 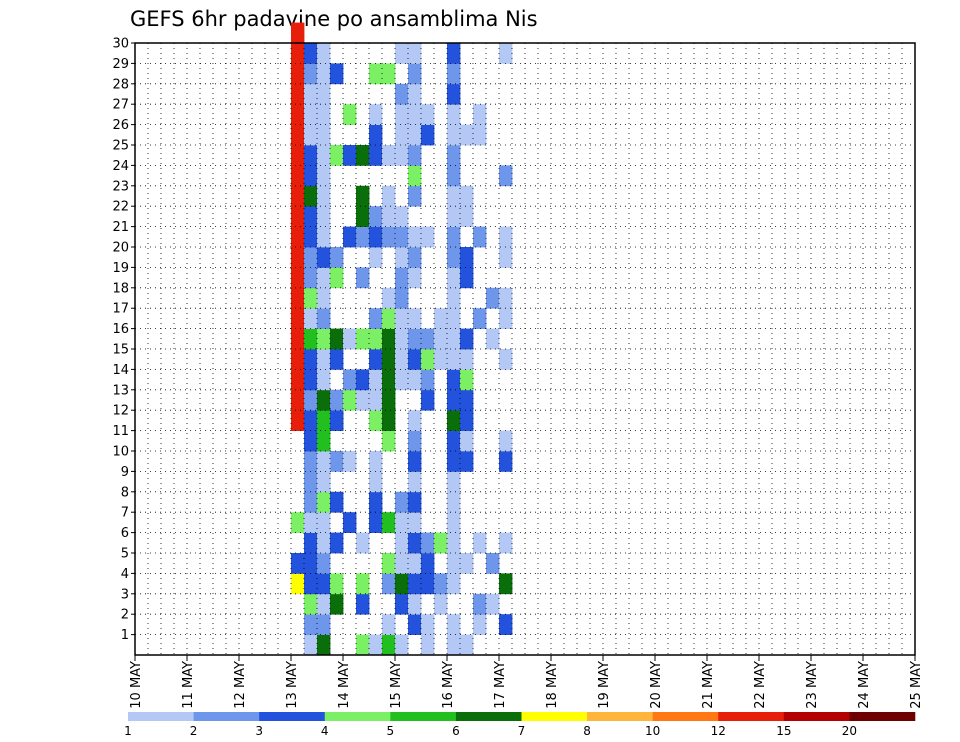 What do you see at coordinates (125, 533) in the screenshot?
I see `y-tick-label: 6` at bounding box center [125, 533].